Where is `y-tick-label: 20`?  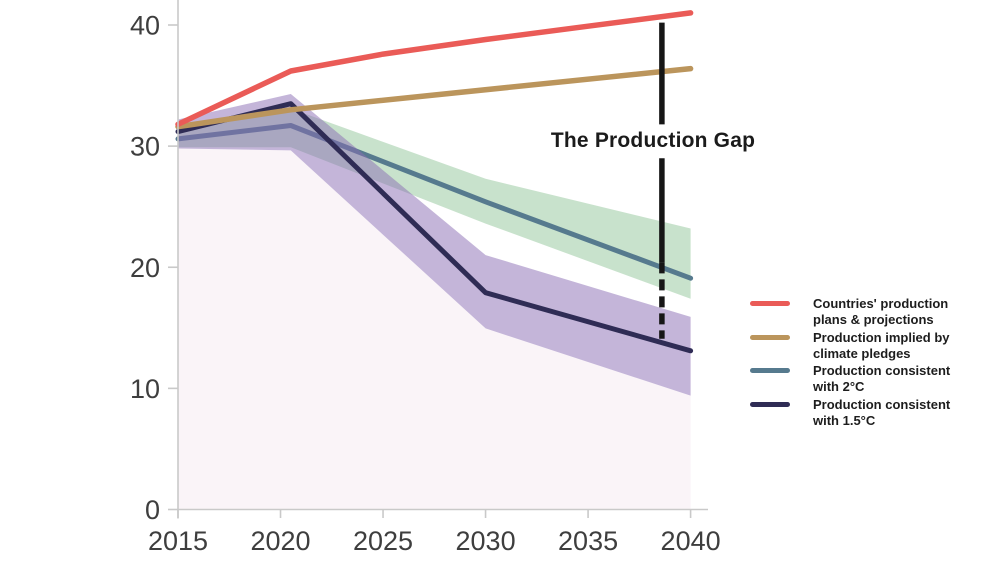 y-tick-label: 20 is located at coordinates (145, 268).